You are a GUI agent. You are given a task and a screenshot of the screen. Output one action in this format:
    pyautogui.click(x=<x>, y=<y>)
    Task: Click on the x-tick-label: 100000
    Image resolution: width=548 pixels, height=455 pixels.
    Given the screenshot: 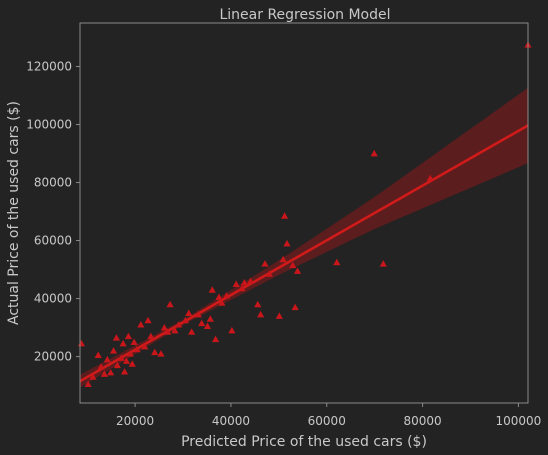 What is the action you would take?
    pyautogui.click(x=519, y=421)
    